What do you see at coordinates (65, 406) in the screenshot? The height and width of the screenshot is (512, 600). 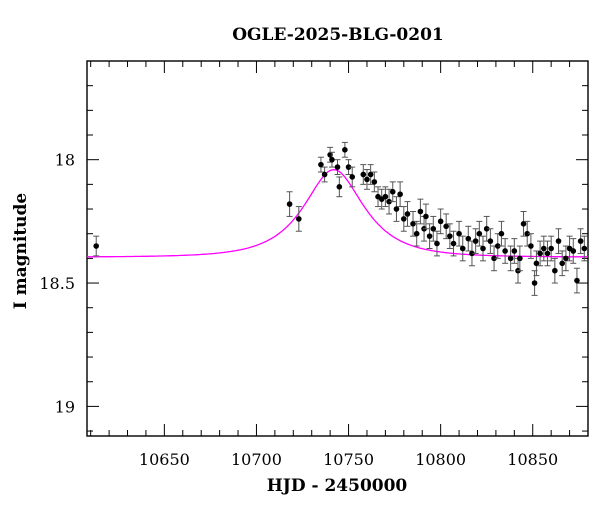 I see `y-tick-label: 19` at bounding box center [65, 406].